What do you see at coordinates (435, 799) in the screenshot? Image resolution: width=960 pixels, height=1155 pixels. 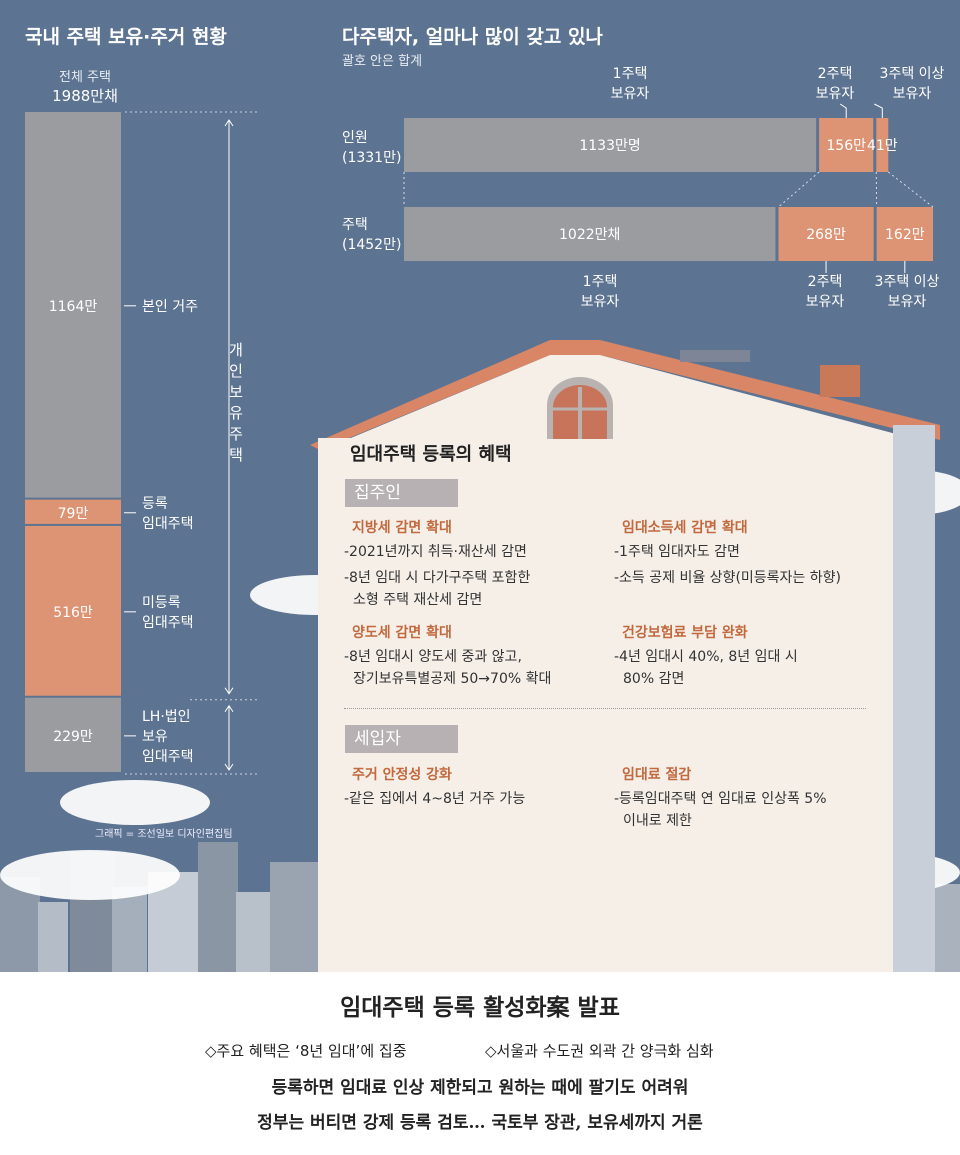 I see `benefit-text: -같은 집에서 4~8년 거주 가능` at bounding box center [435, 799].